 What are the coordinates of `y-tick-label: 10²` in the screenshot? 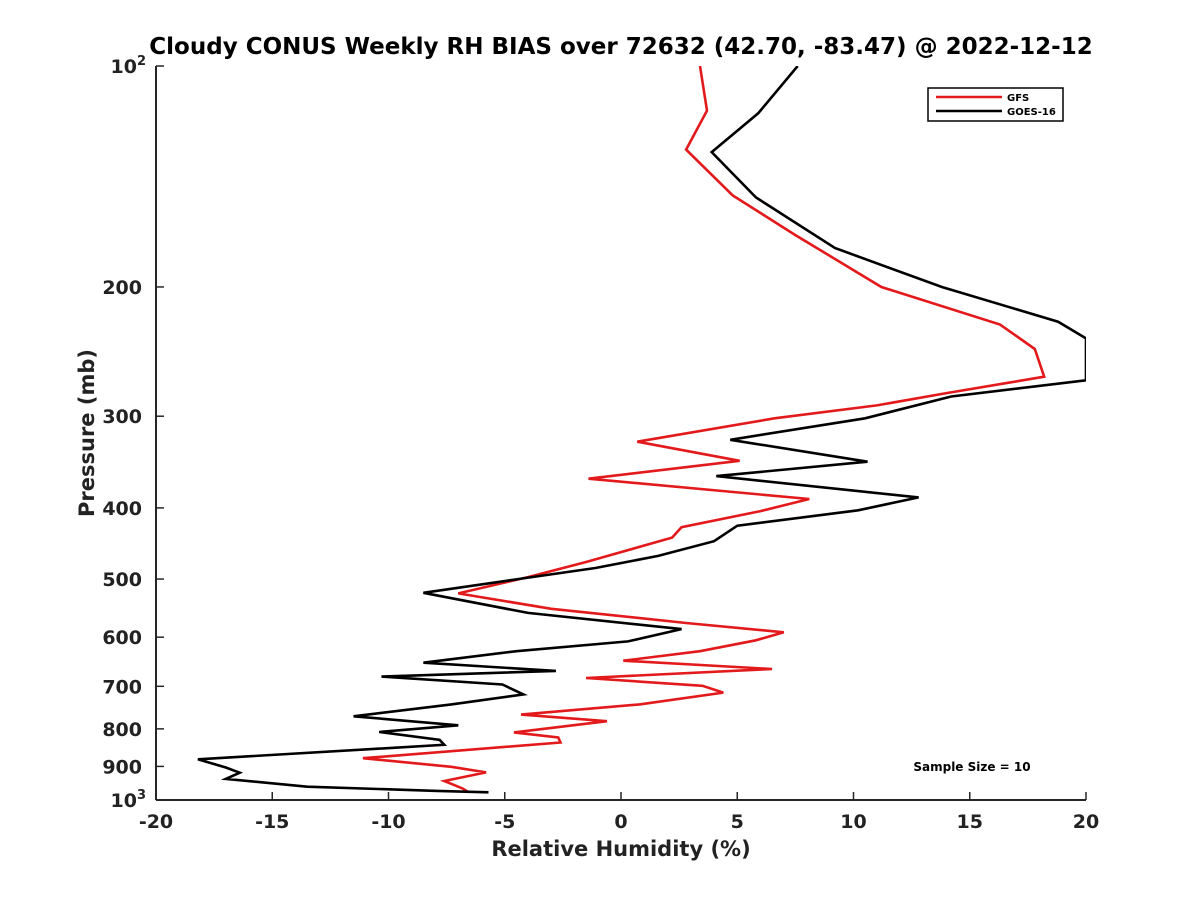 It's located at (129, 66).